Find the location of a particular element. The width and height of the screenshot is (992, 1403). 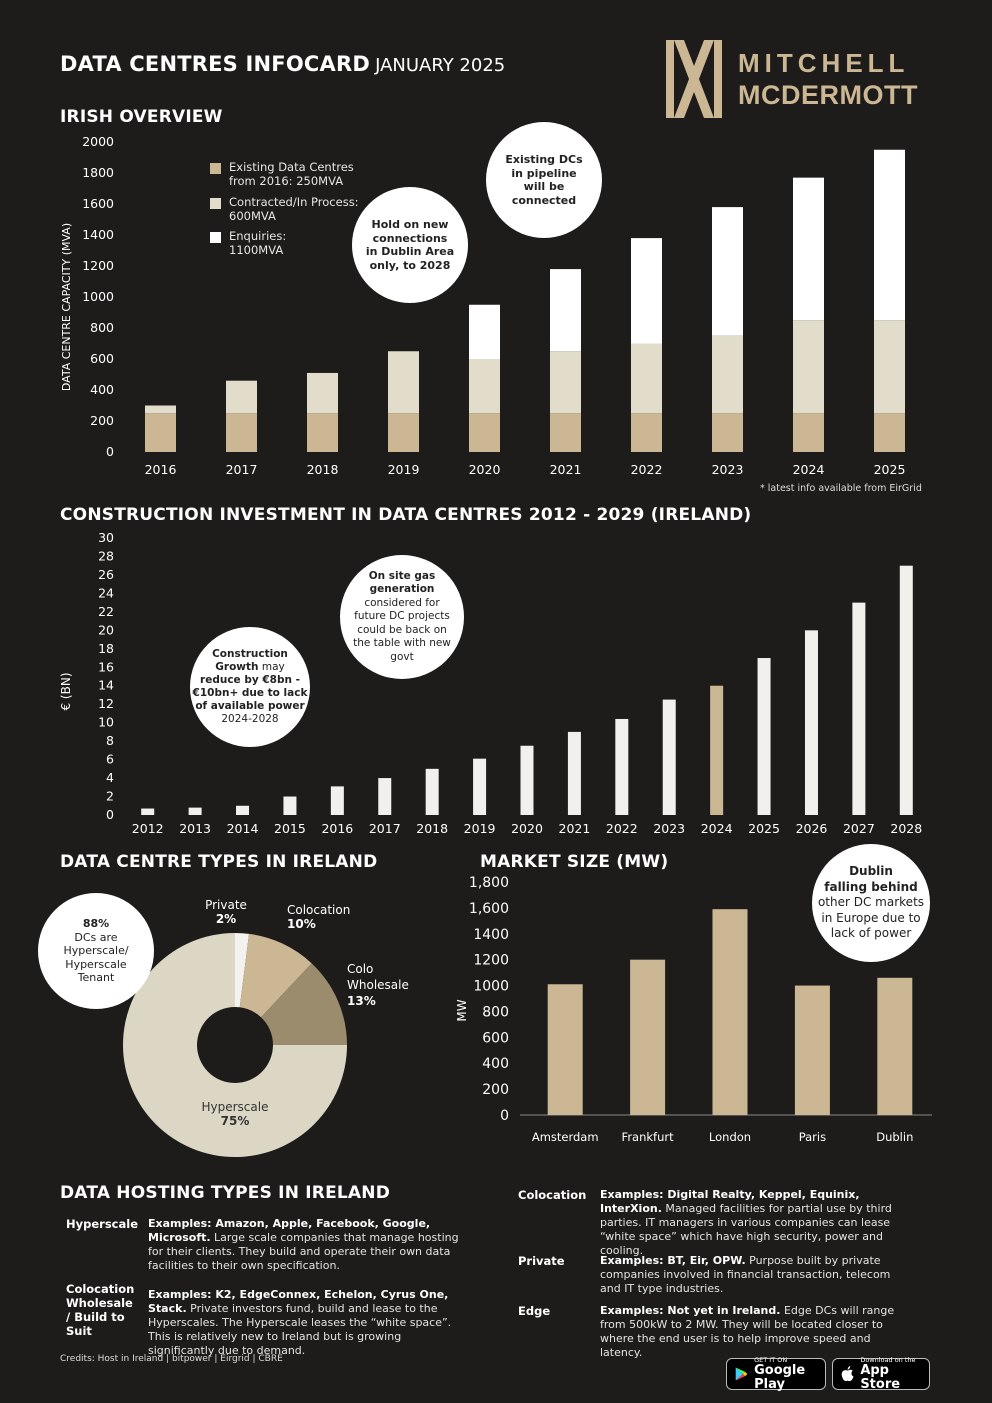

app-store-small-text: Download on the is located at coordinates (888, 1359).